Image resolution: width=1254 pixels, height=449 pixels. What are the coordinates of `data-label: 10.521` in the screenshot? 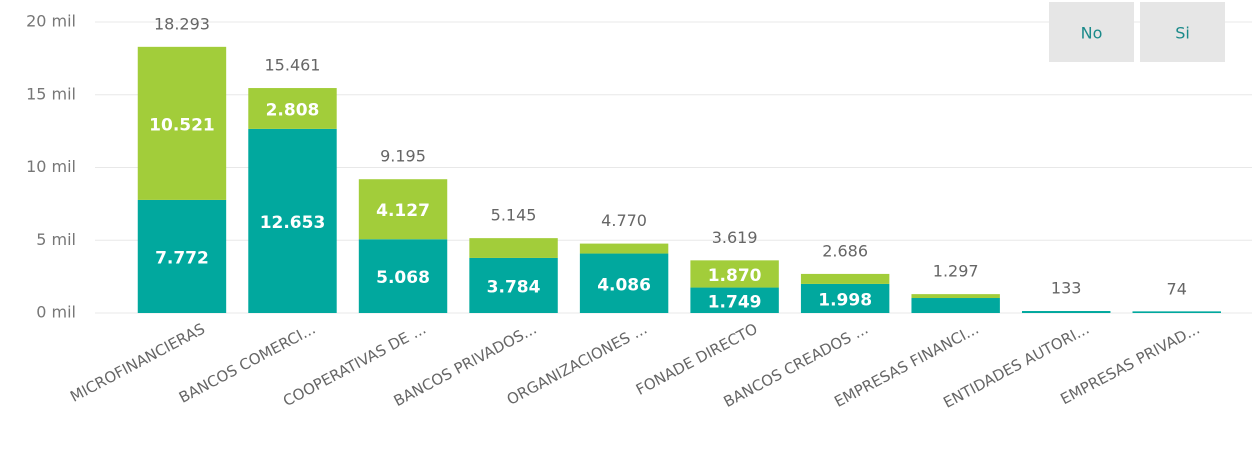 It's located at (182, 125).